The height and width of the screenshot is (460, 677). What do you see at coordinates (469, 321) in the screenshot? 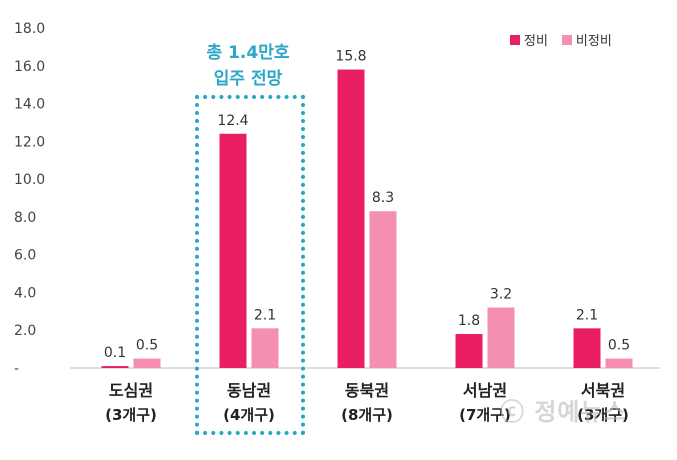
I see `data-label: 1.8` at bounding box center [469, 321].